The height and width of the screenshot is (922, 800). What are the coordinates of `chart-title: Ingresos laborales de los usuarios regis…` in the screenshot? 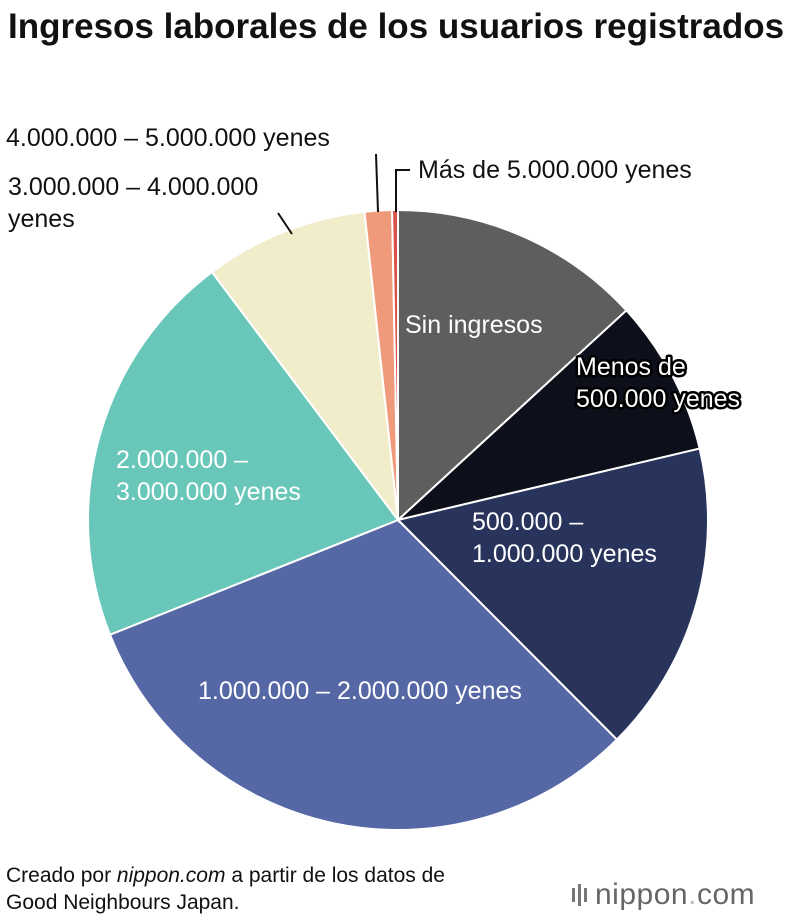 It's located at (396, 26).